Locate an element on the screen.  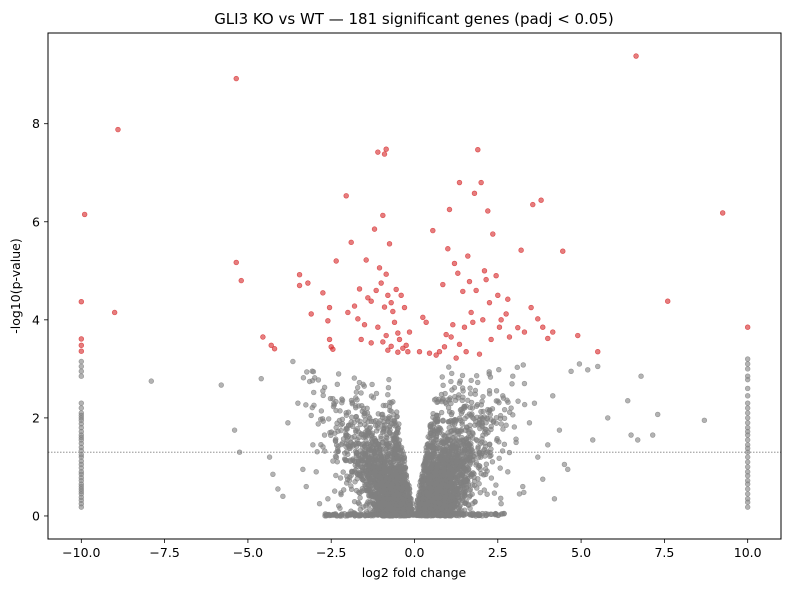
x-tick-label: 5.0 is located at coordinates (581, 552).